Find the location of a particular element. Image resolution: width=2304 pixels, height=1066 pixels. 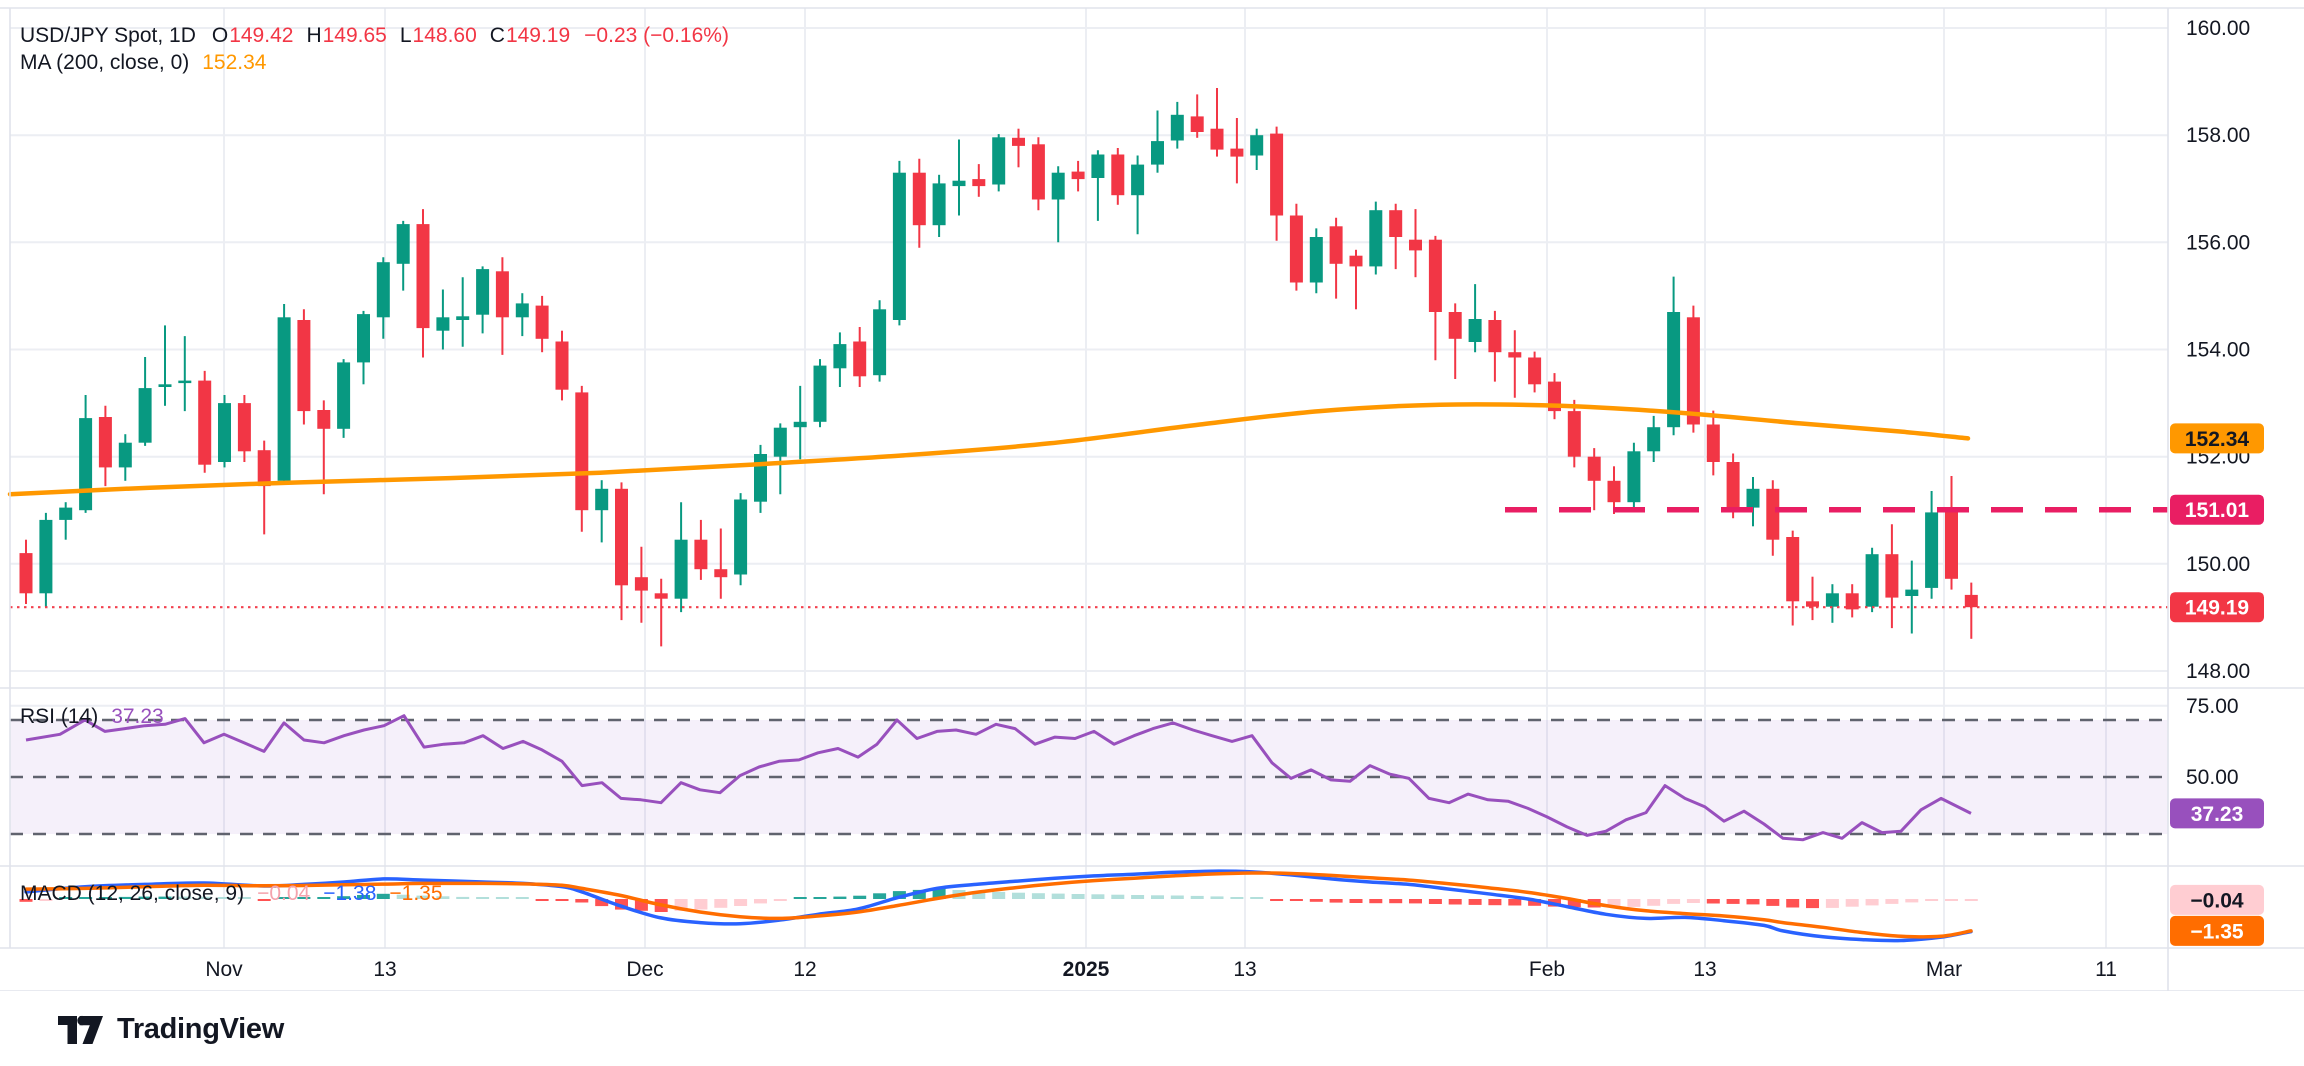

symbol-title: USD/JPY Spot, 1D is located at coordinates (108, 35).